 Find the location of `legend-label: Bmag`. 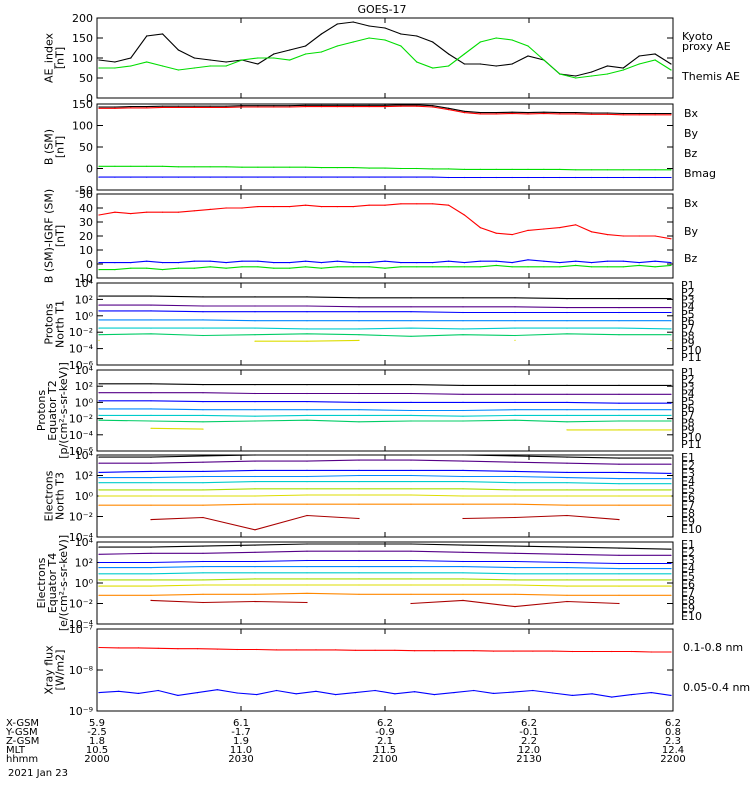

legend-label: Bmag is located at coordinates (700, 173).